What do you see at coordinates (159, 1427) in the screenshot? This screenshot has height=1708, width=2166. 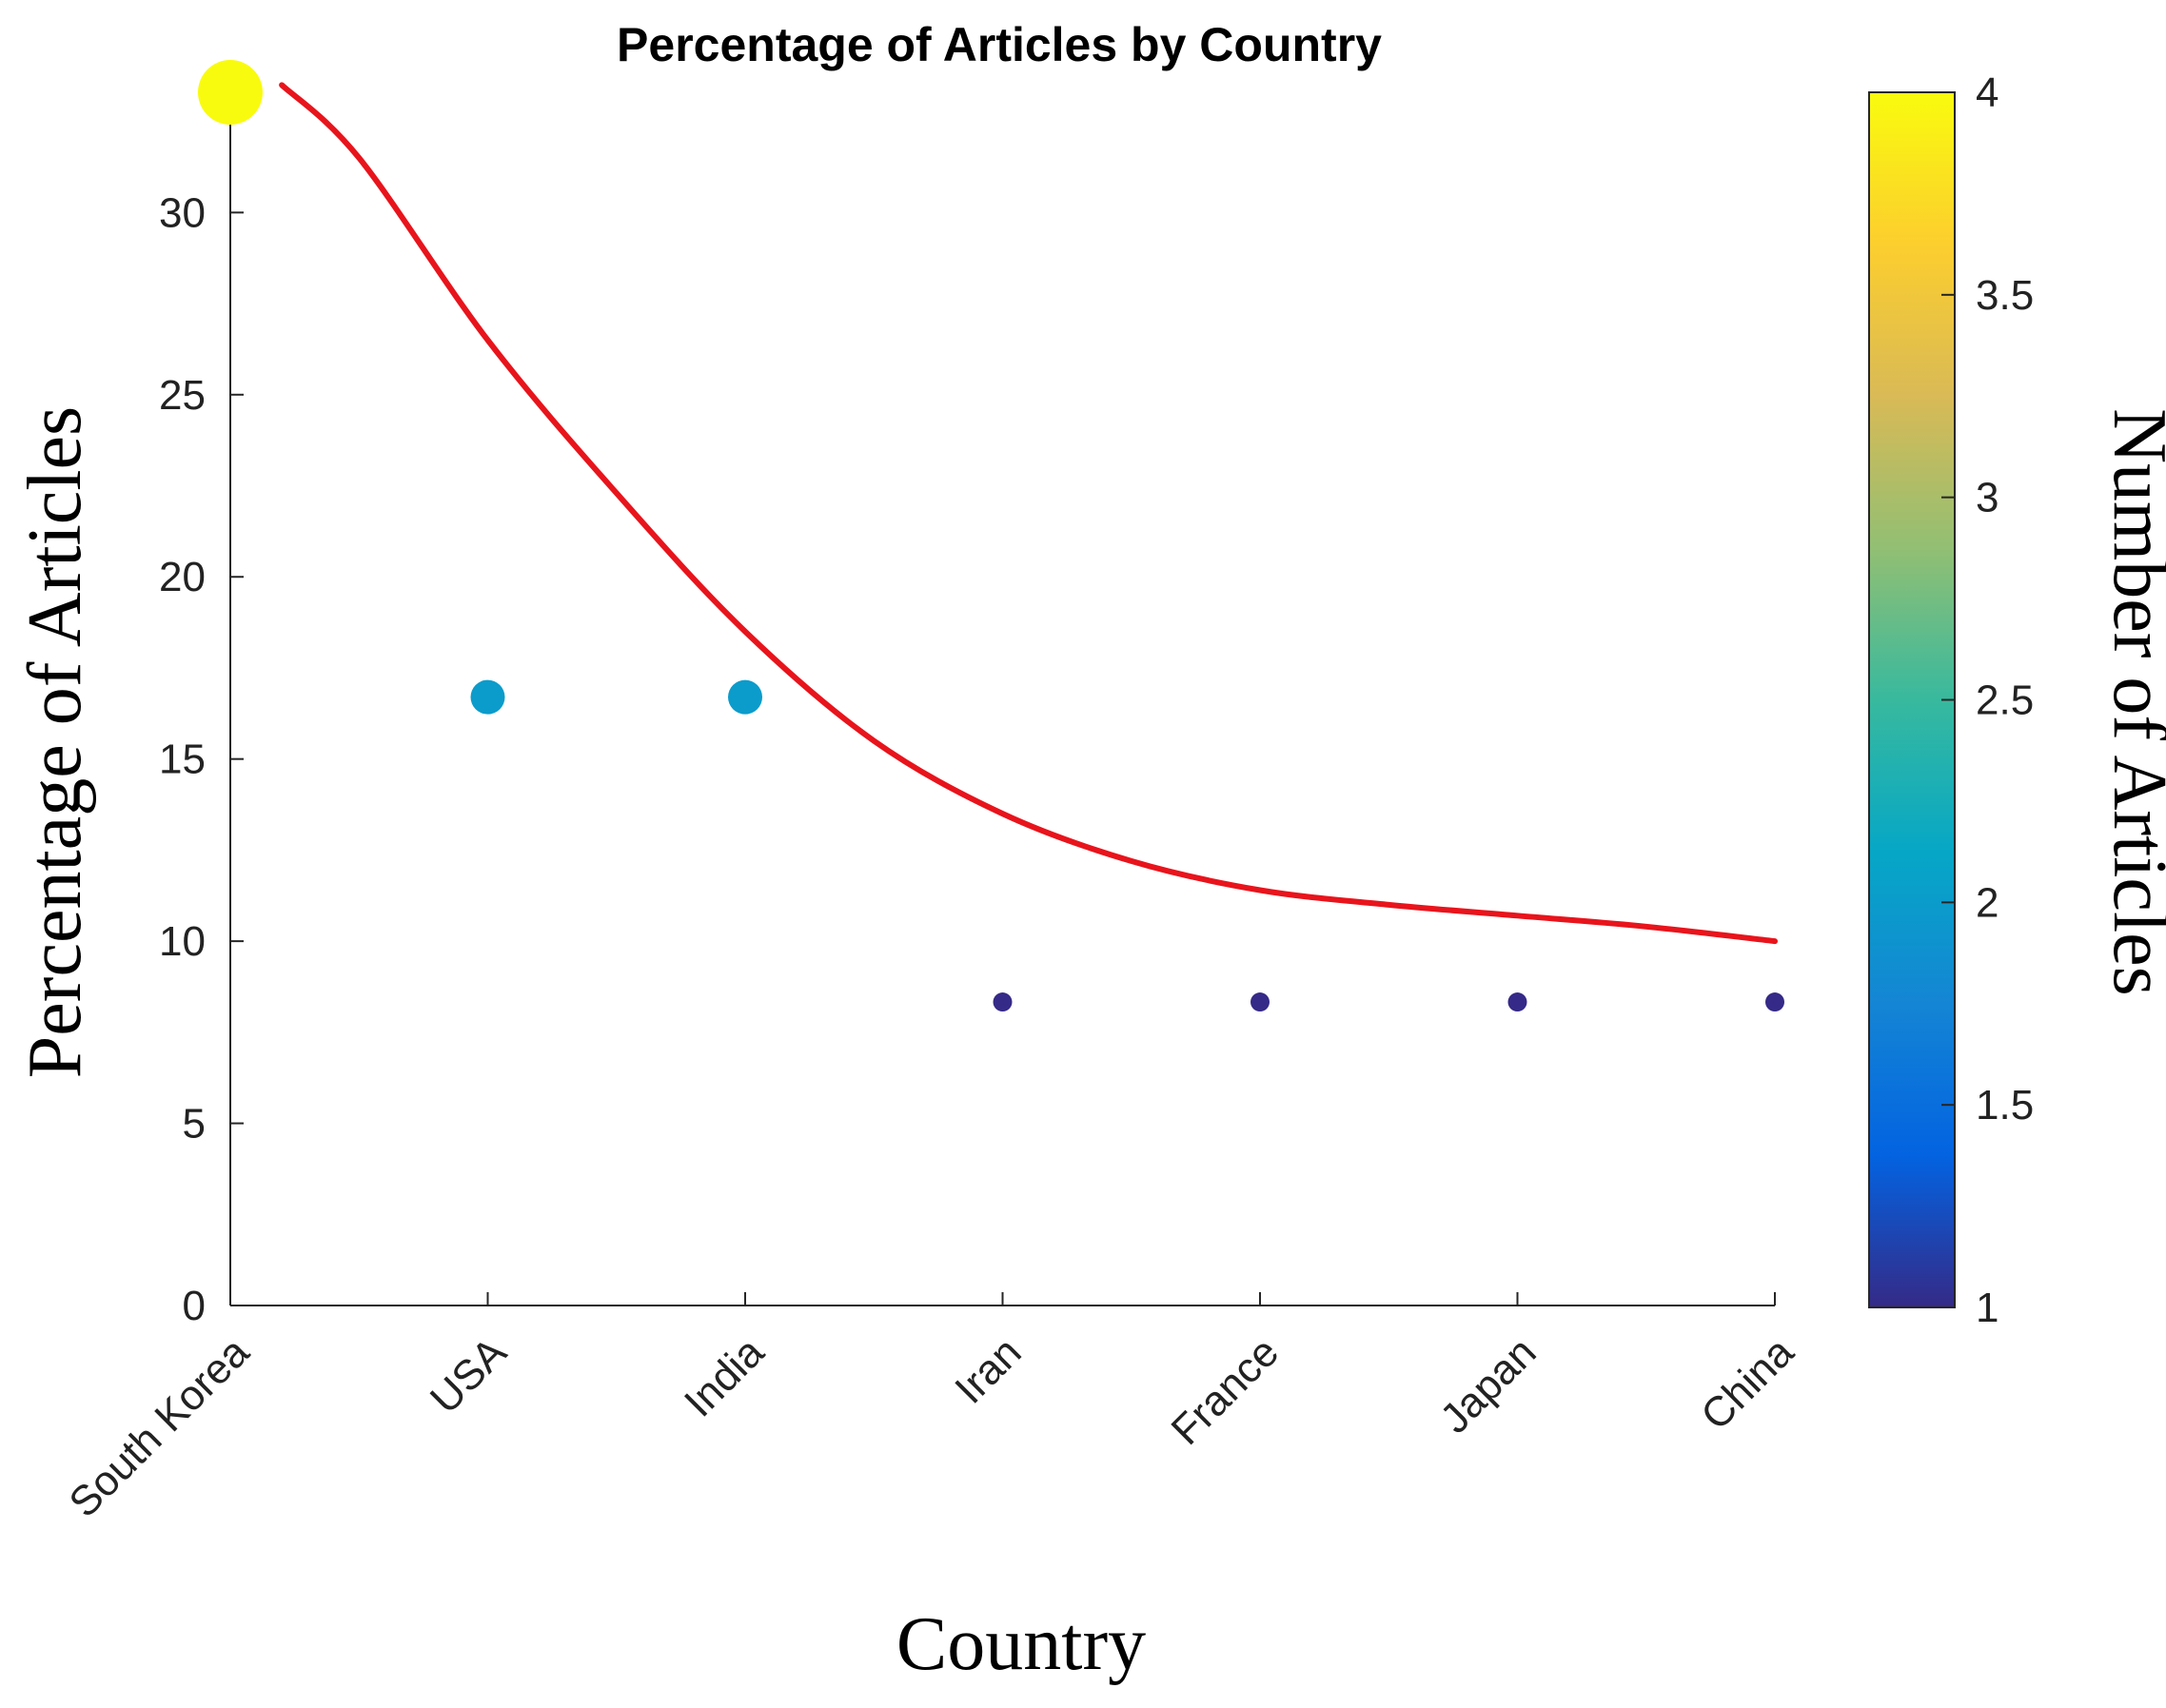 I see `x-tick-label: South Korea` at bounding box center [159, 1427].